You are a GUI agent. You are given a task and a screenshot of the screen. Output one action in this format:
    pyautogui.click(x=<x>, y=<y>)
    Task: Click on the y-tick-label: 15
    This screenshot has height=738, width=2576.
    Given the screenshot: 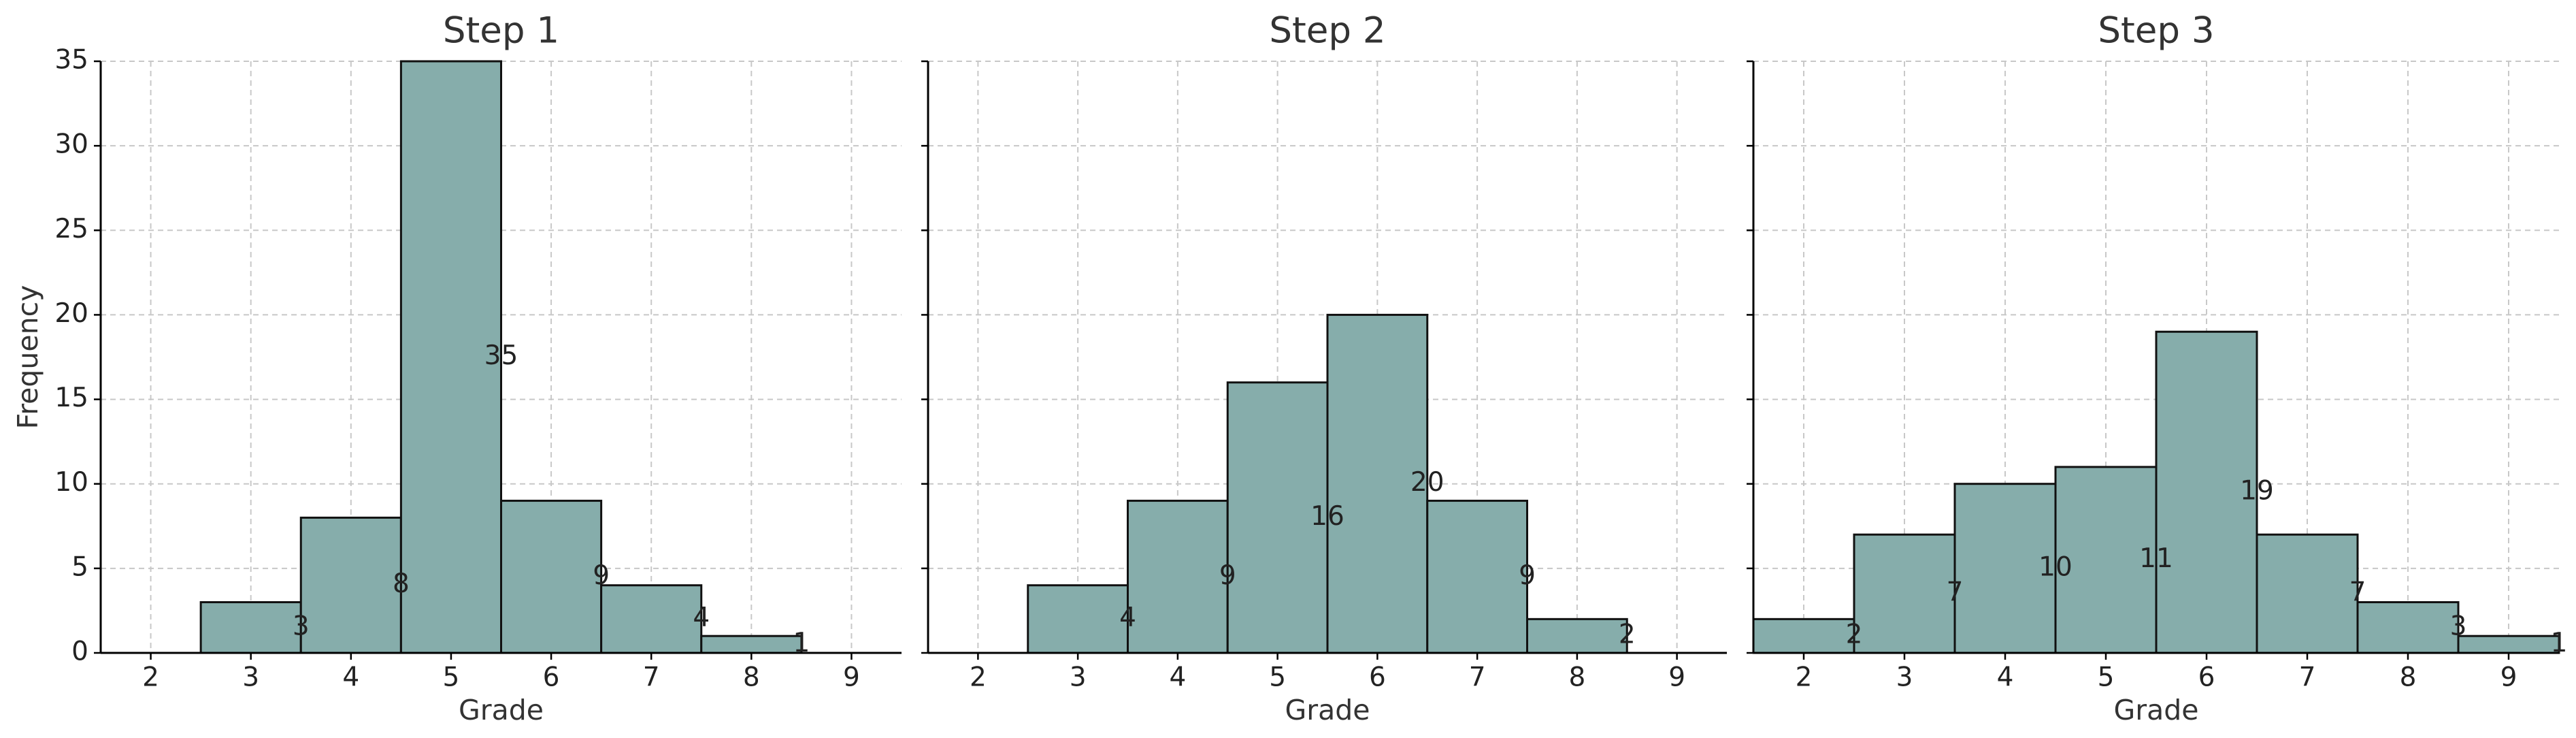 What is the action you would take?
    pyautogui.click(x=71, y=398)
    